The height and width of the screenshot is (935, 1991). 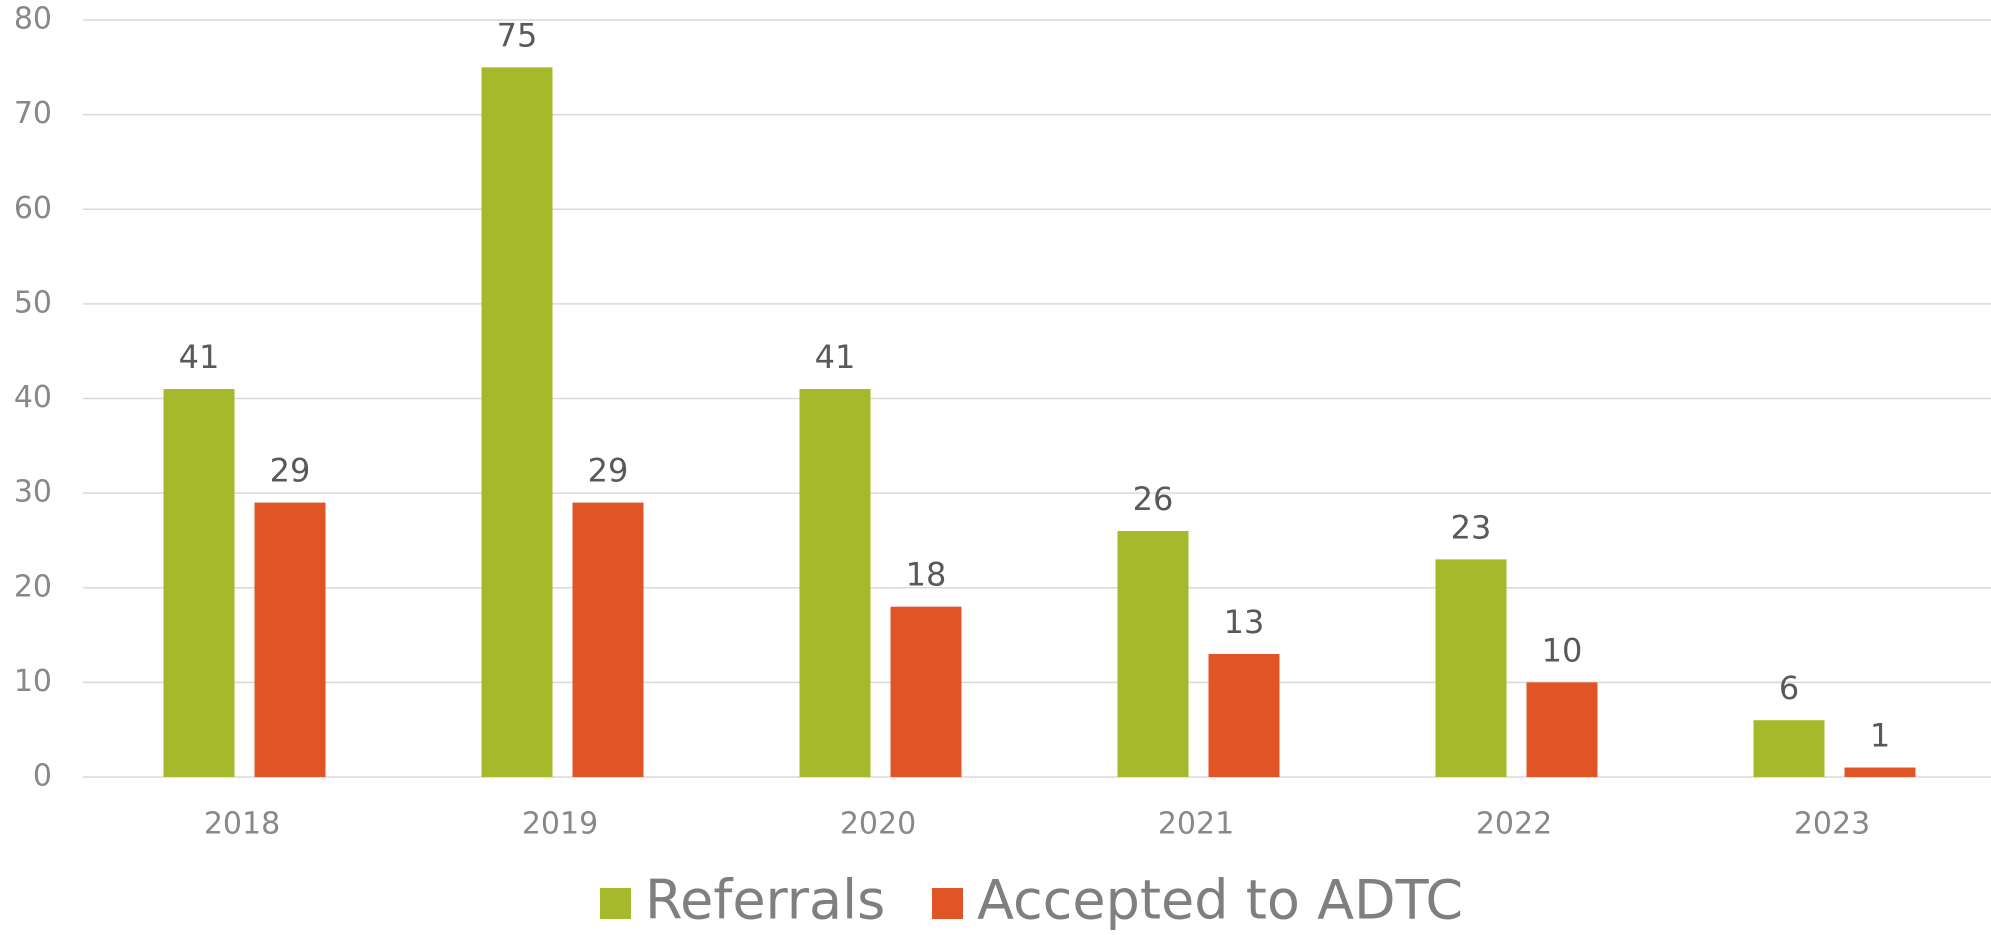 I want to click on y-tick-label: 70, so click(x=33, y=113).